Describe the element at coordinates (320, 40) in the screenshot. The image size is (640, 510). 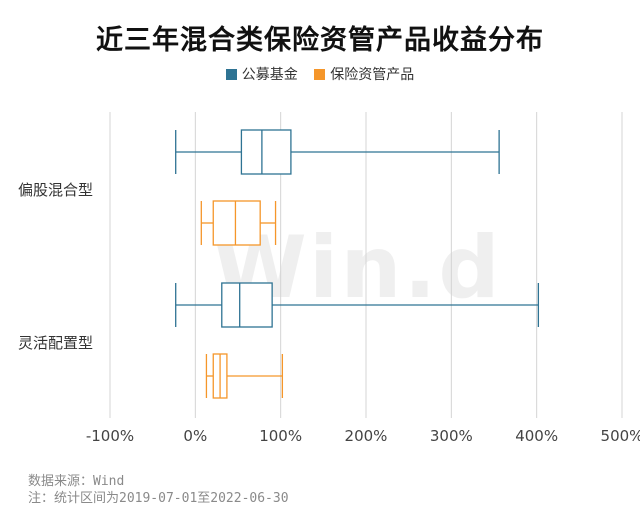
I see `chart-title: 近三年混合类保险资管产品收益分布` at that location.